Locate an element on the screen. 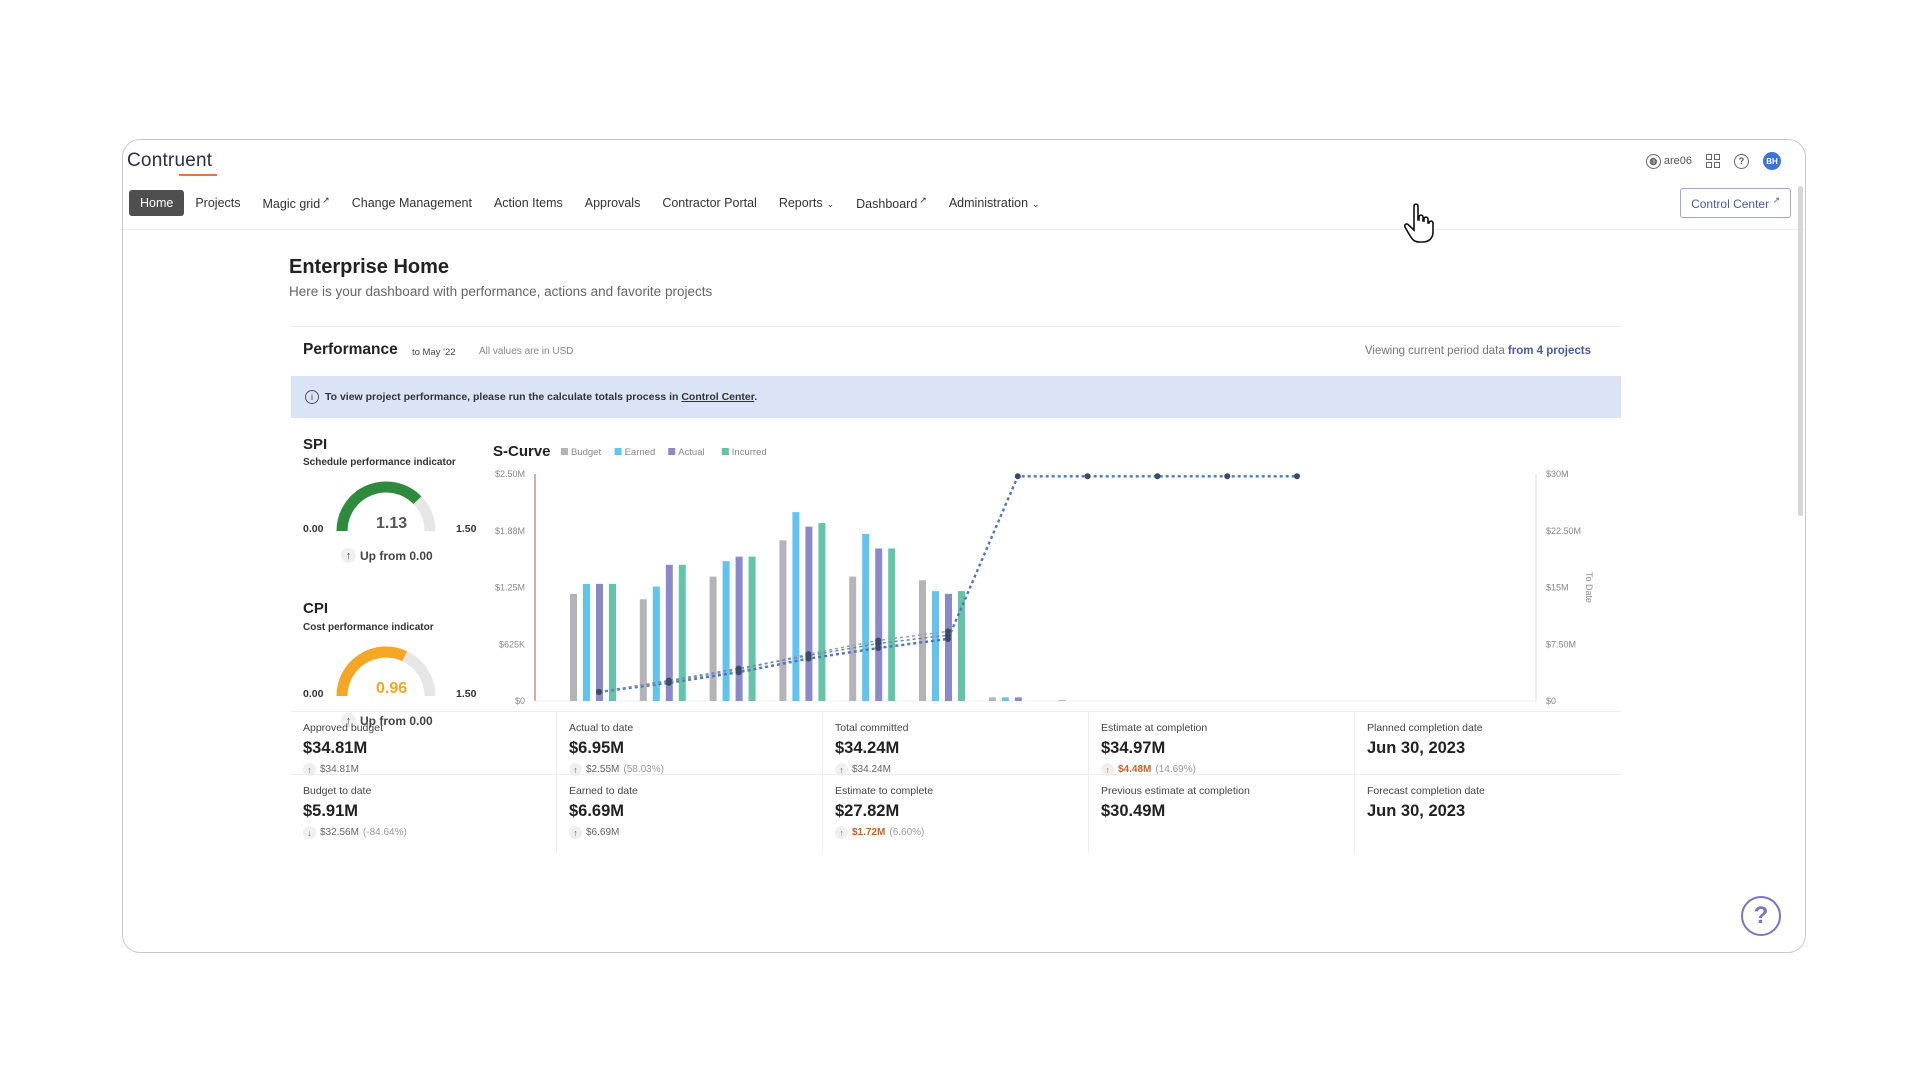 Image resolution: width=1920 pixels, height=1080 pixels. nav-change-management-label: Change Management is located at coordinates (411, 203).